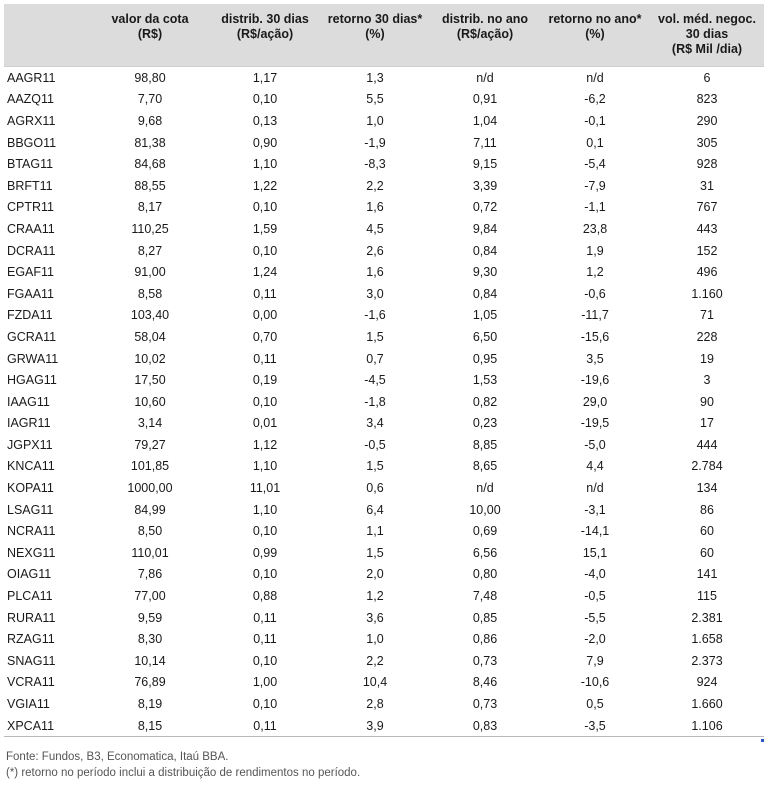 The height and width of the screenshot is (787, 768). I want to click on table-row: BBGO11 81,38 0,90 -1,9 7,11 0,1 305, so click(384, 143).